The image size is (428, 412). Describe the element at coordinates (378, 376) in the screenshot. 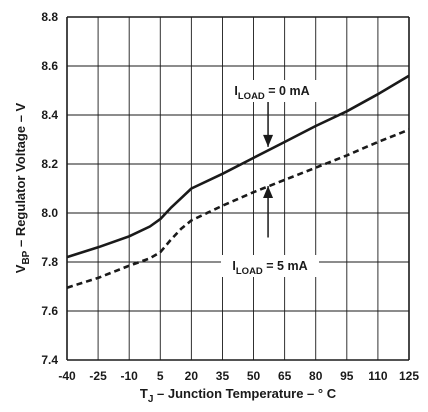

I see `x-tick-label: 110` at that location.